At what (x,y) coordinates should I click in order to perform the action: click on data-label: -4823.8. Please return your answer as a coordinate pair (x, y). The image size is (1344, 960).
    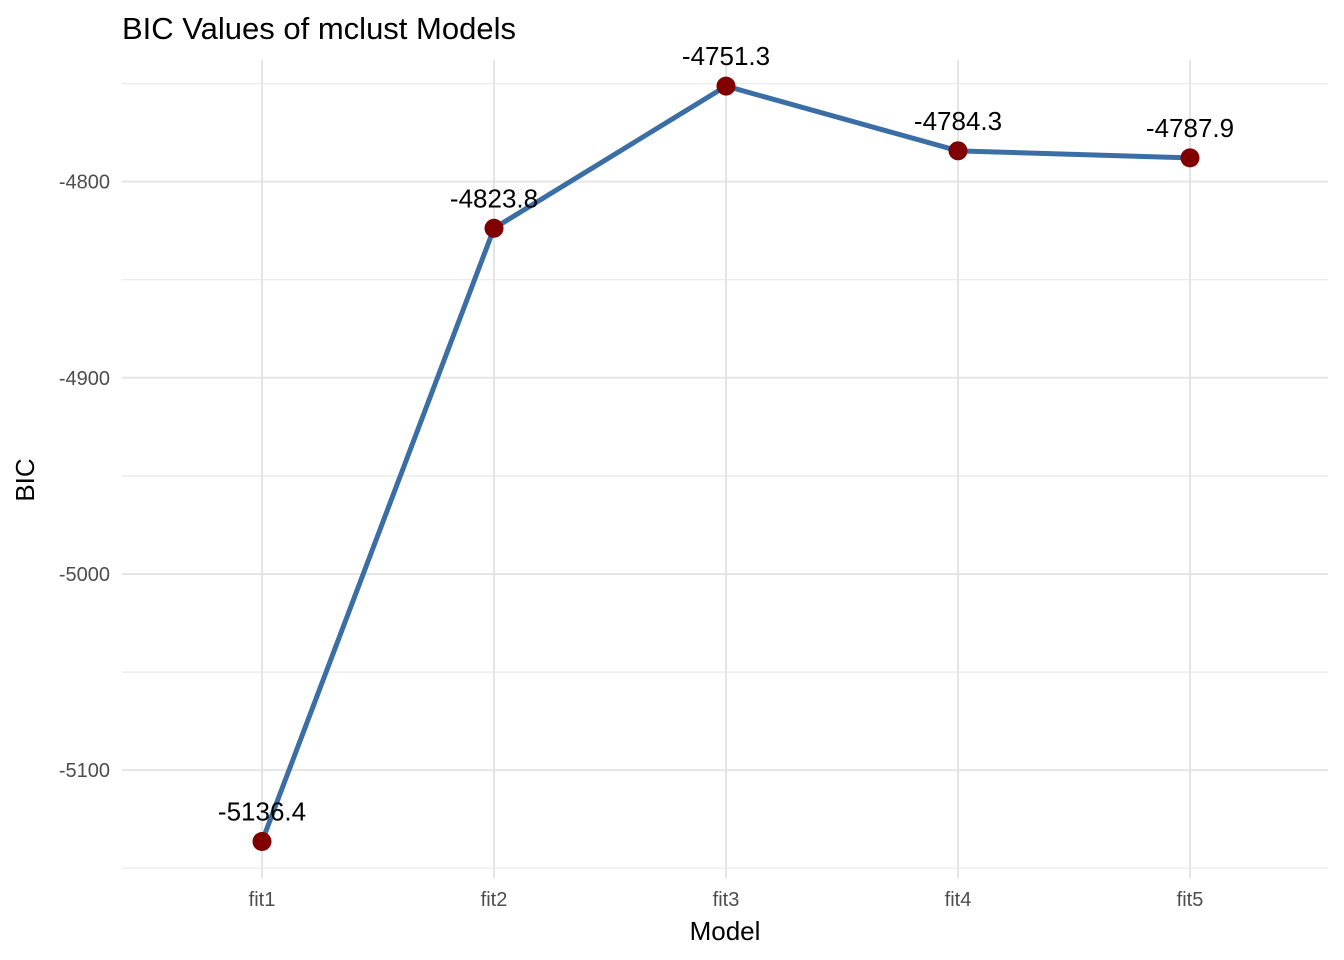
    Looking at the image, I should click on (494, 198).